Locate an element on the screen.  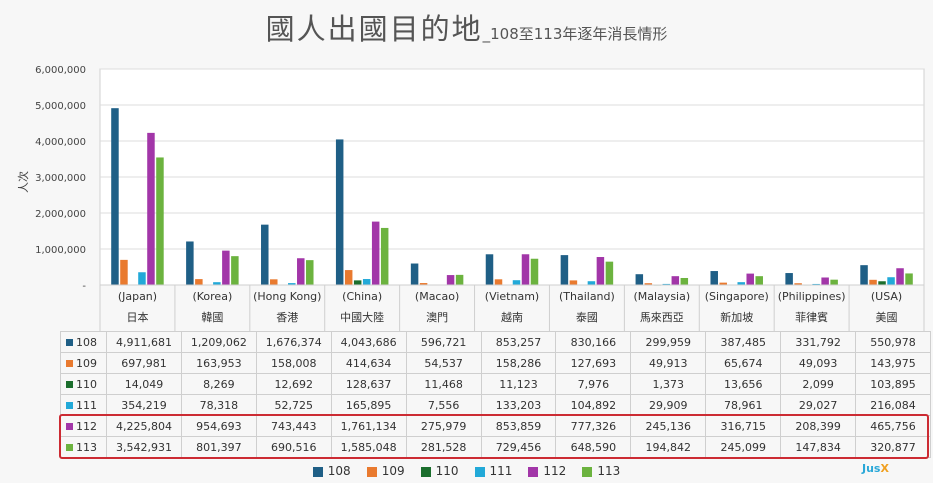
table-cell: 245,099 is located at coordinates (743, 447).